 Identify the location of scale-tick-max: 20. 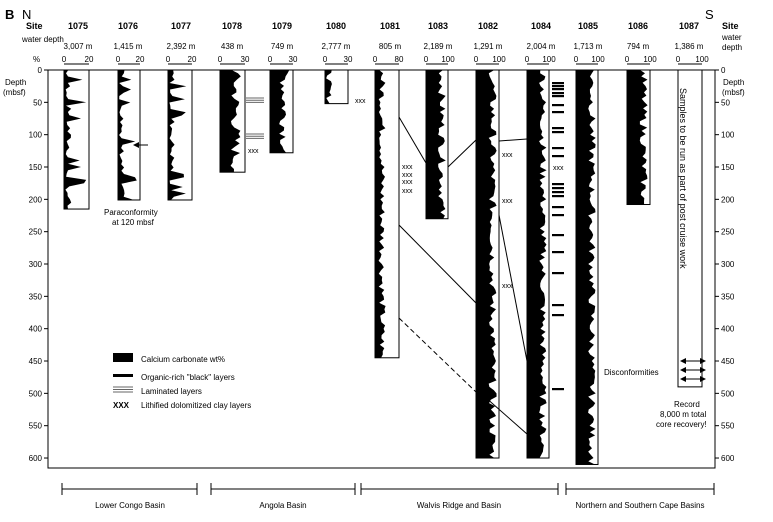
(89, 59).